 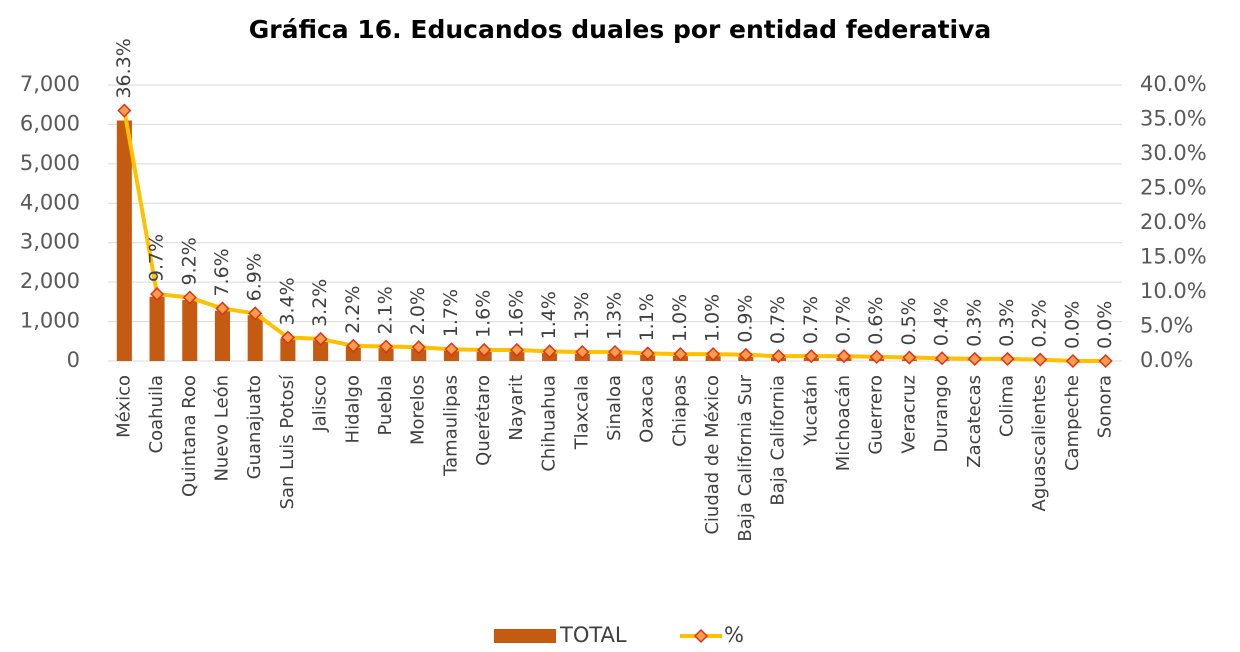 I want to click on x-tick-label: Morelos, so click(x=418, y=410).